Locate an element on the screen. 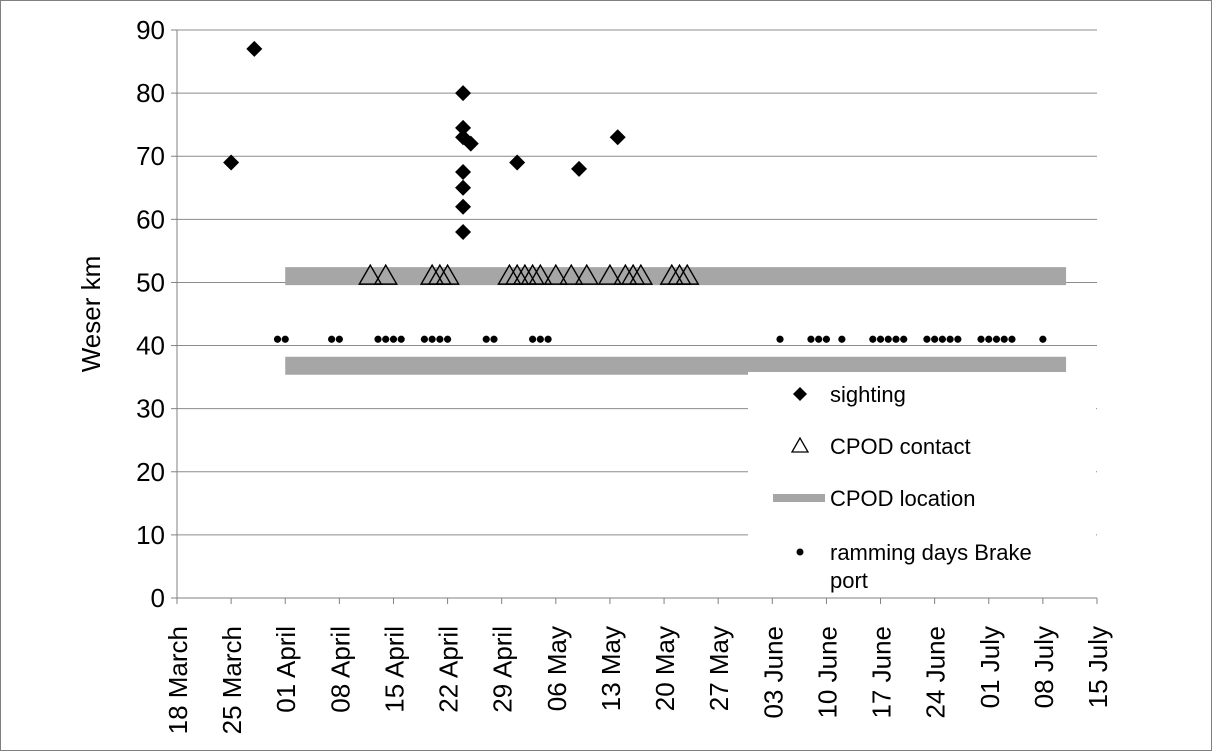 This screenshot has height=751, width=1212. legend-box is located at coordinates (922, 484).